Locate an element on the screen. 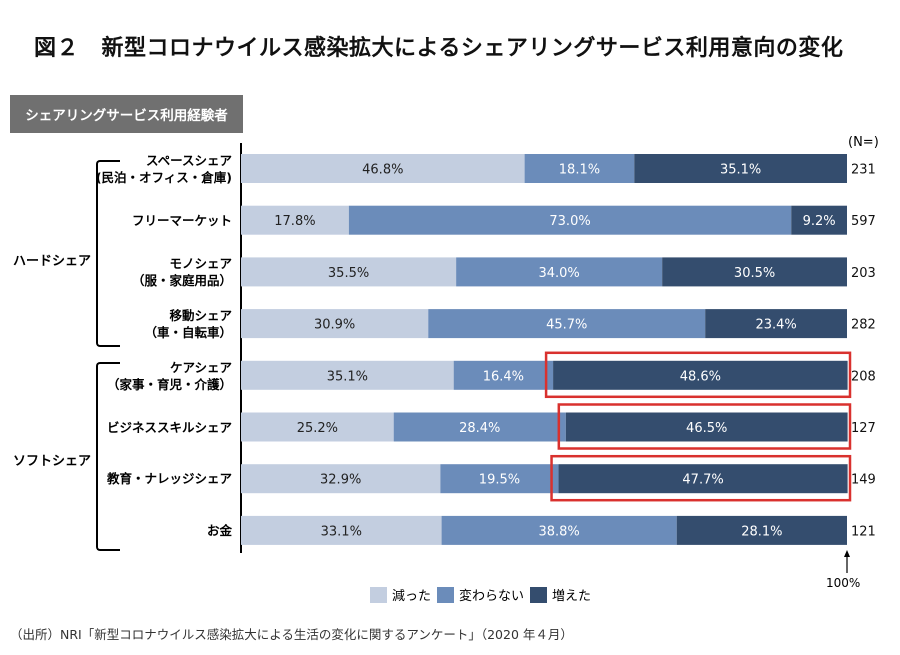 This screenshot has height=655, width=900. hundred-percent-label: 100% is located at coordinates (843, 583).